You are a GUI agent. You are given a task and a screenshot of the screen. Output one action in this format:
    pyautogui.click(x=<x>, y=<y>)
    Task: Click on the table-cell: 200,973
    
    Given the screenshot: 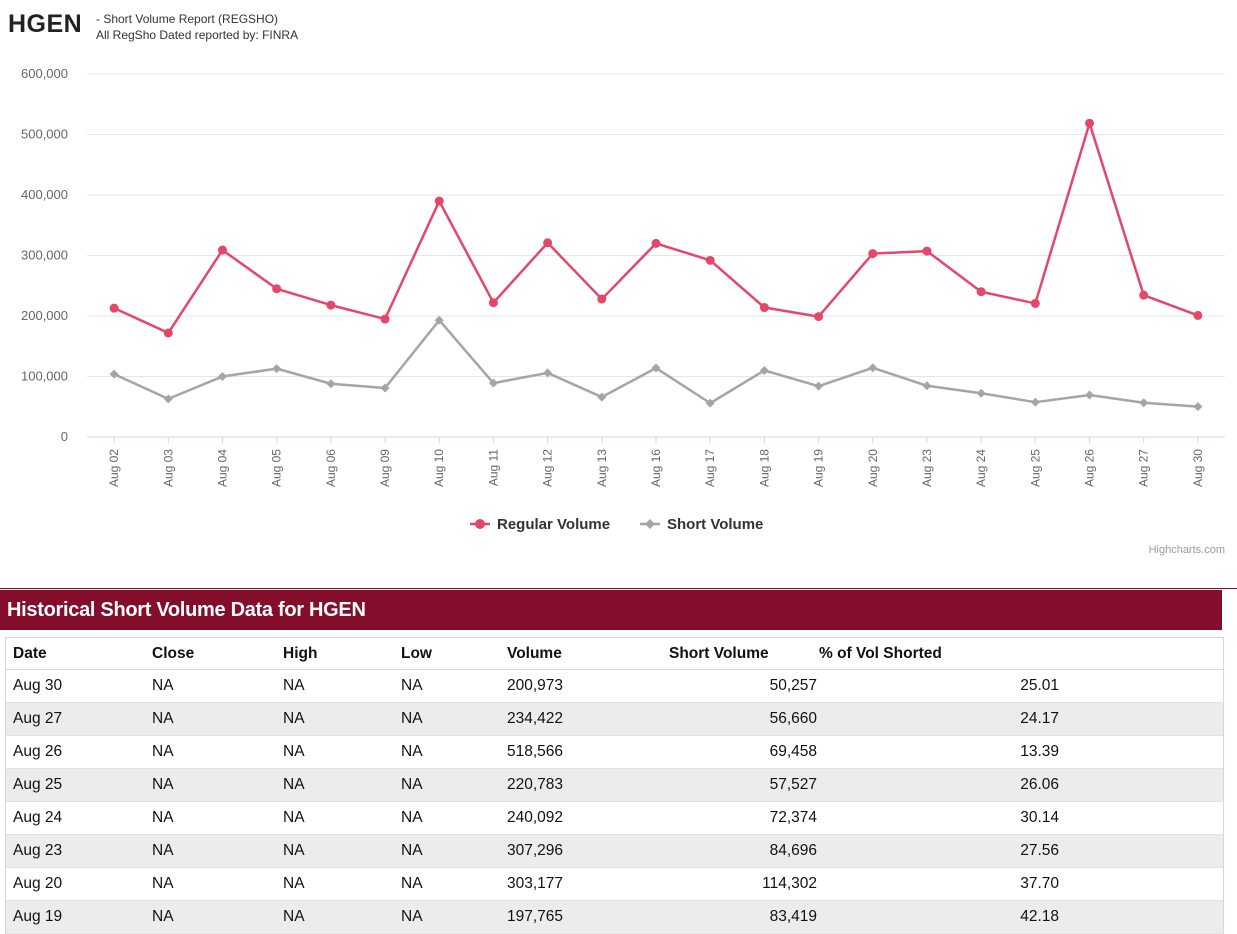 What is the action you would take?
    pyautogui.click(x=588, y=686)
    